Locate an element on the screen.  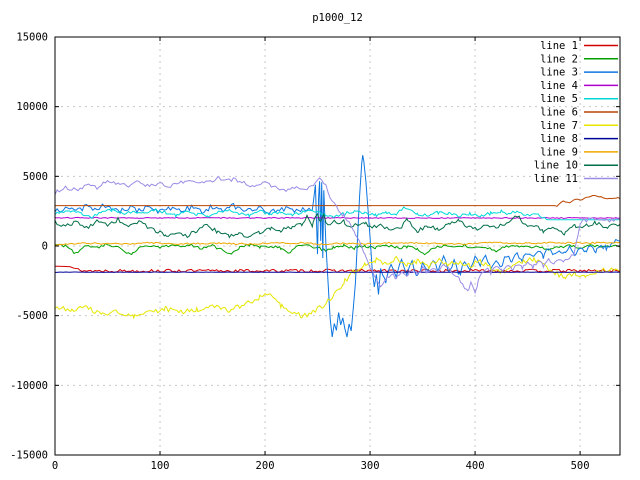
legend-entry-6: line 6 is located at coordinates (579, 113).